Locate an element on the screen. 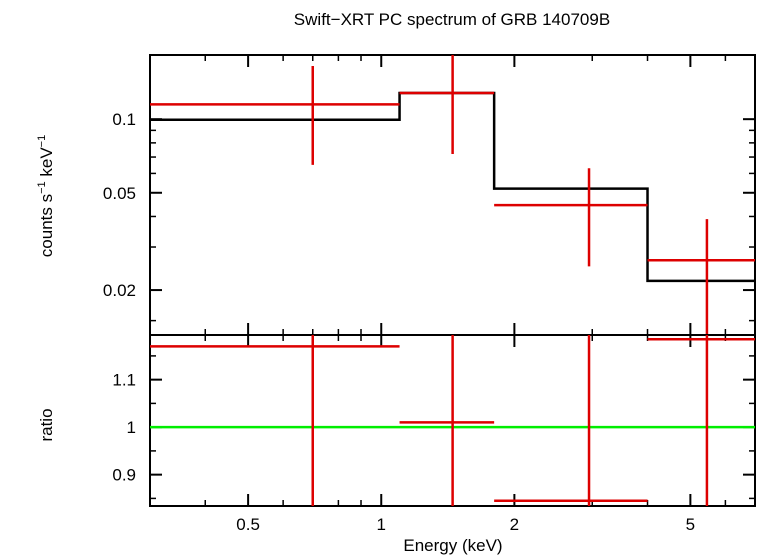  x-tick-label: 1 is located at coordinates (381, 524).